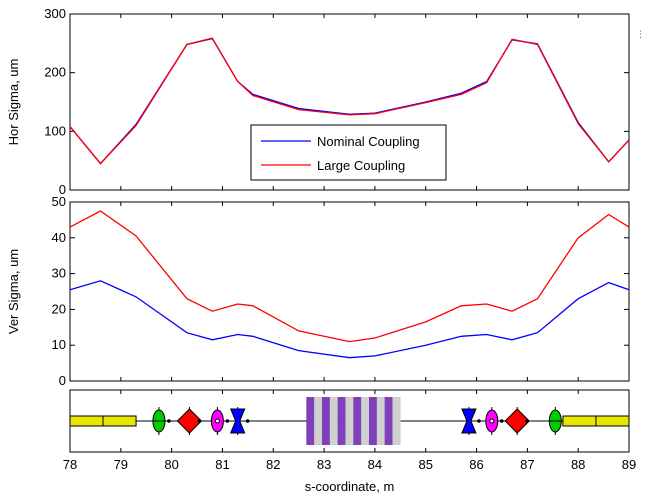 This screenshot has width=652, height=498. What do you see at coordinates (349, 319) in the screenshot?
I see `series-line-nominal` at bounding box center [349, 319].